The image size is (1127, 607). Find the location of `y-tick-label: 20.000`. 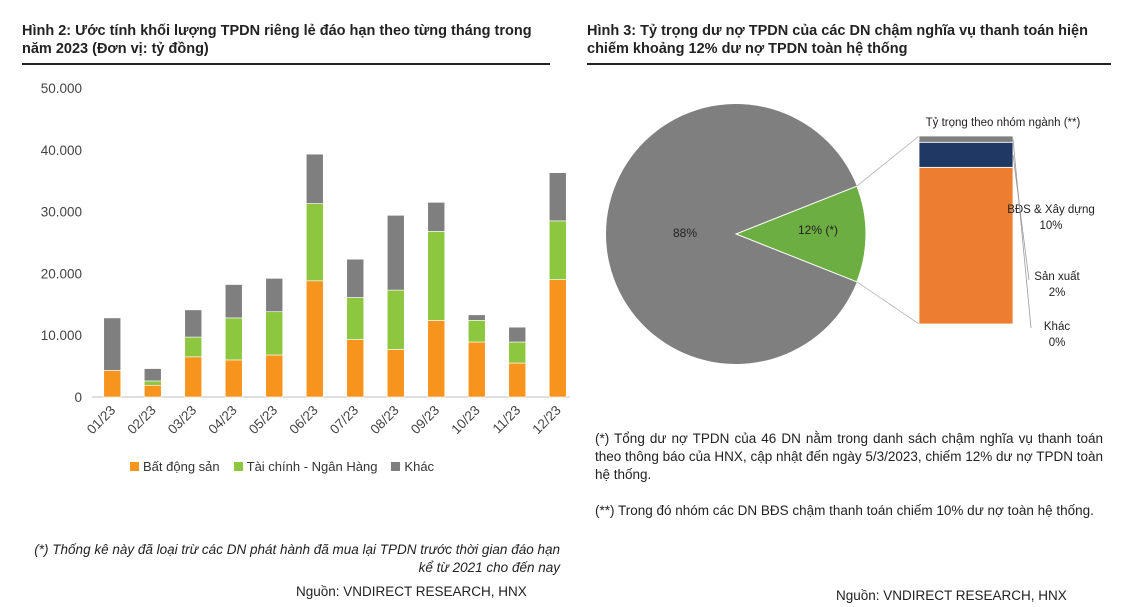

y-tick-label: 20.000 is located at coordinates (61, 273).